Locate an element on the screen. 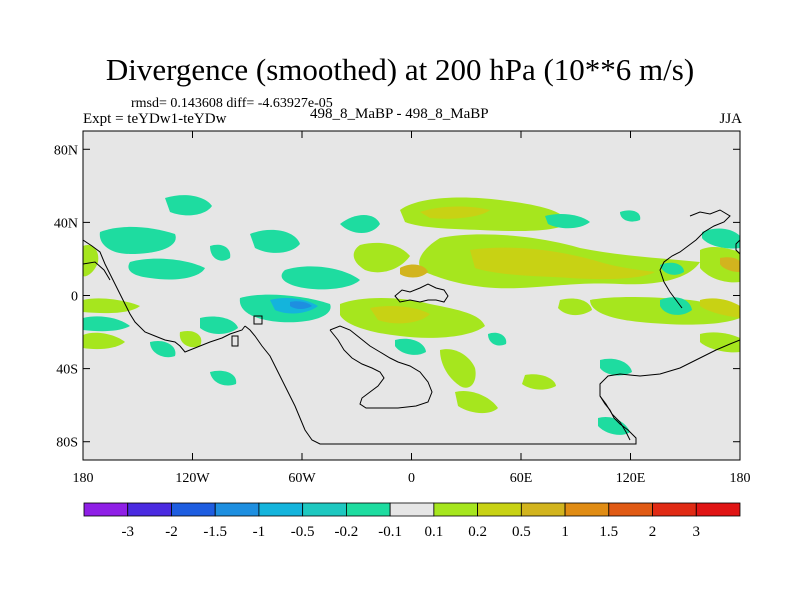  colorbar-label: 2 is located at coordinates (653, 532).